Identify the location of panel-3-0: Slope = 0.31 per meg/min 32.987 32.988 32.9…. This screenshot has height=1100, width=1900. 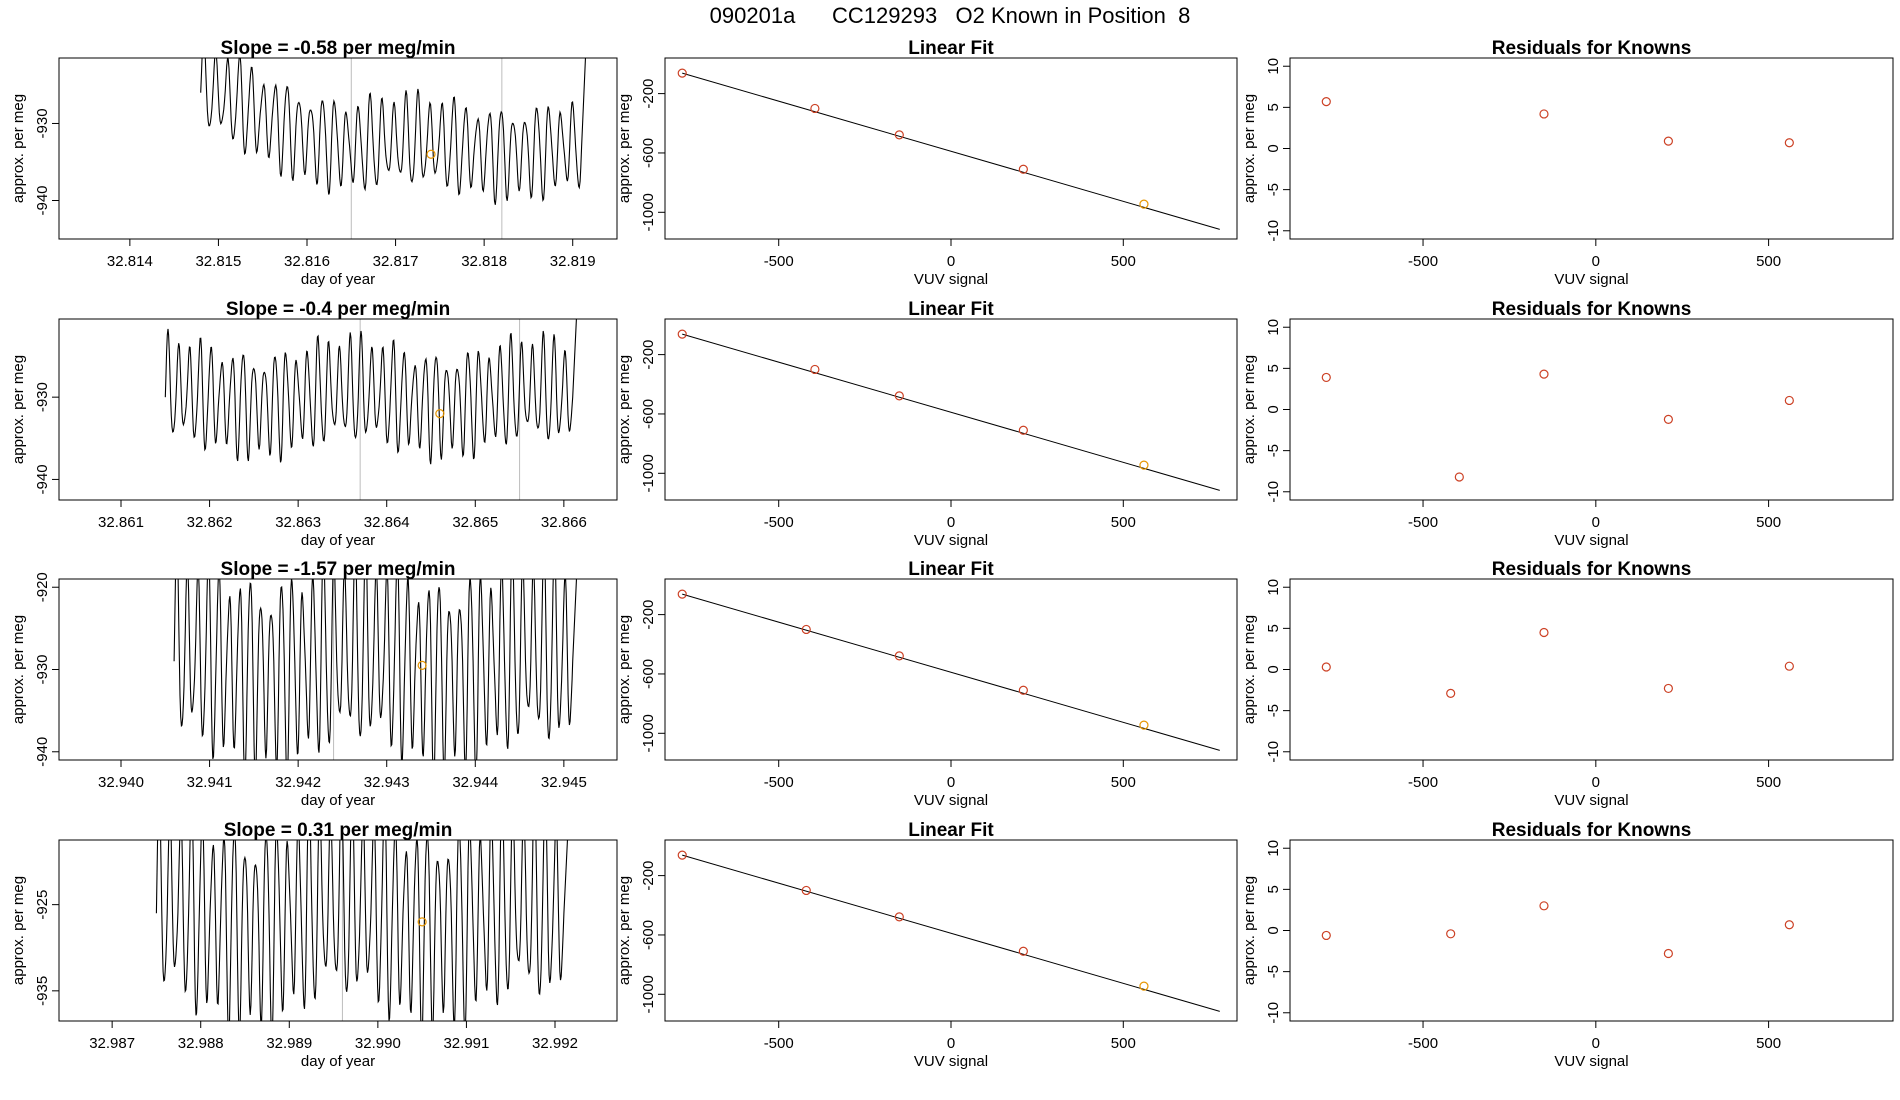
(314, 945).